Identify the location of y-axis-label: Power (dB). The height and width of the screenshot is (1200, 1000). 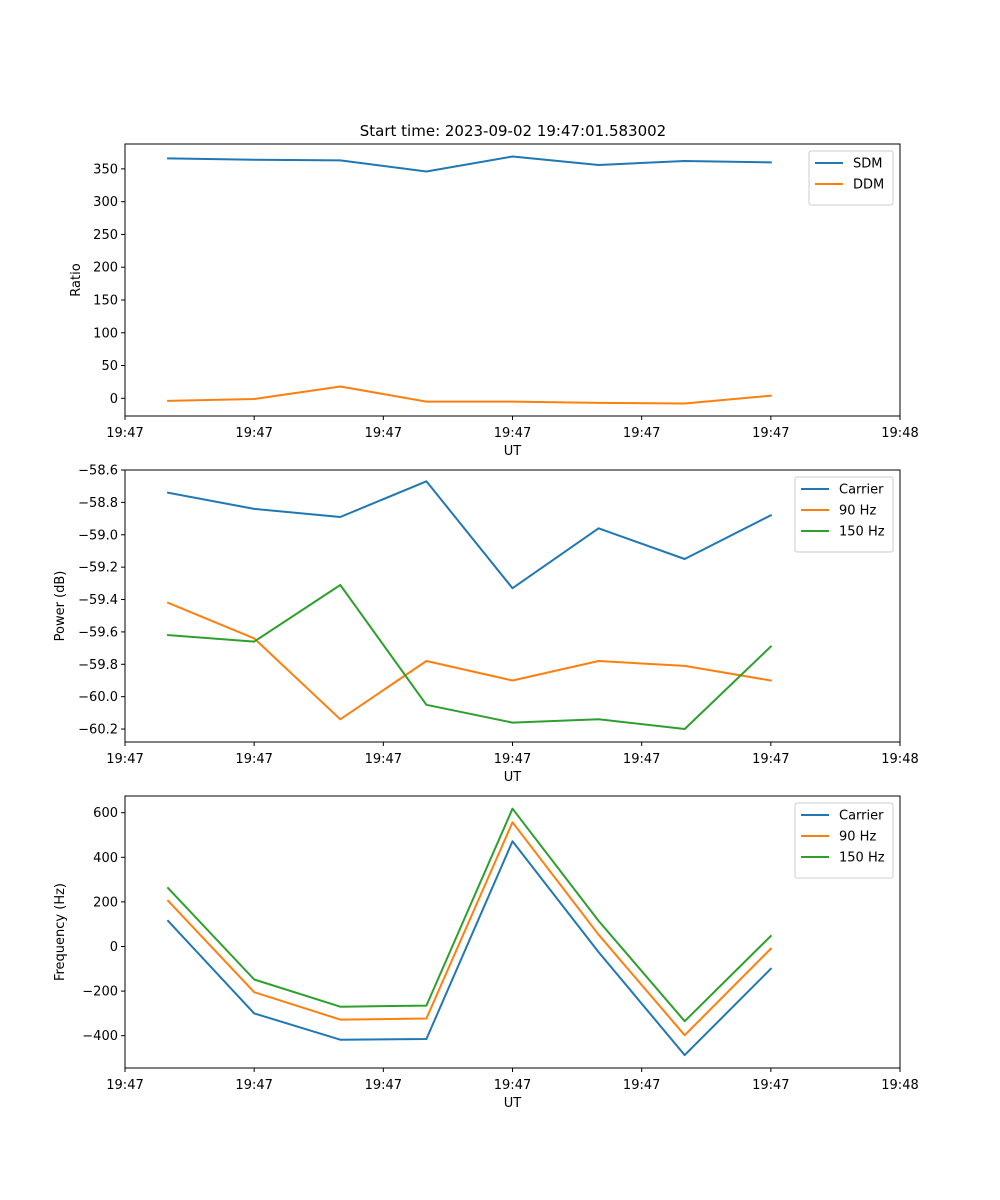
(60, 606).